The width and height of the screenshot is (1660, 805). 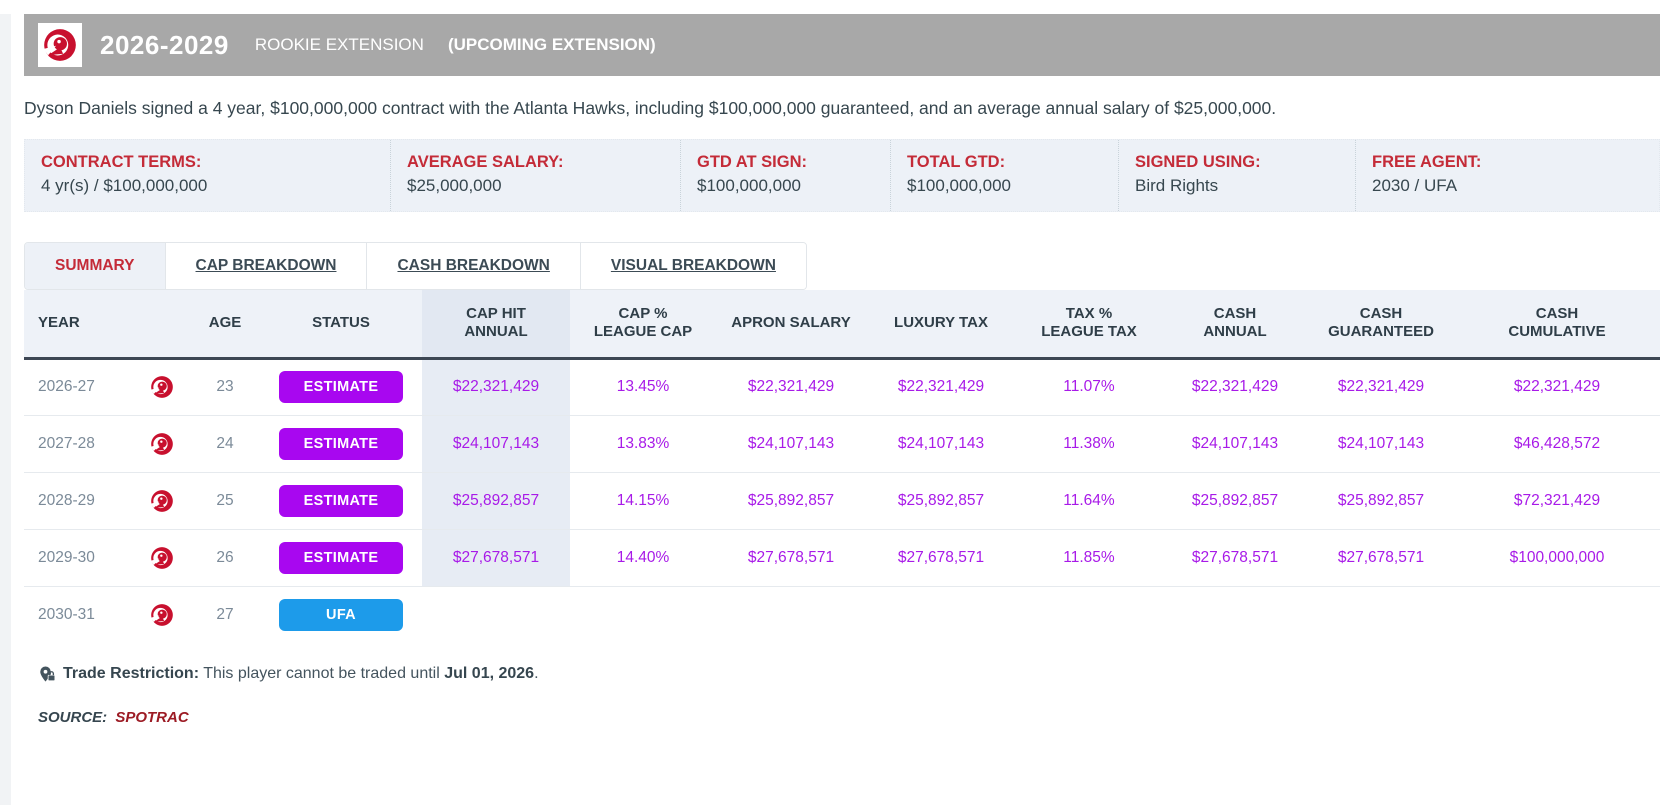 I want to click on term-contract-terms: CONTRACT TERMS: 4 yr(s) / $100,000,000, so click(x=208, y=175).